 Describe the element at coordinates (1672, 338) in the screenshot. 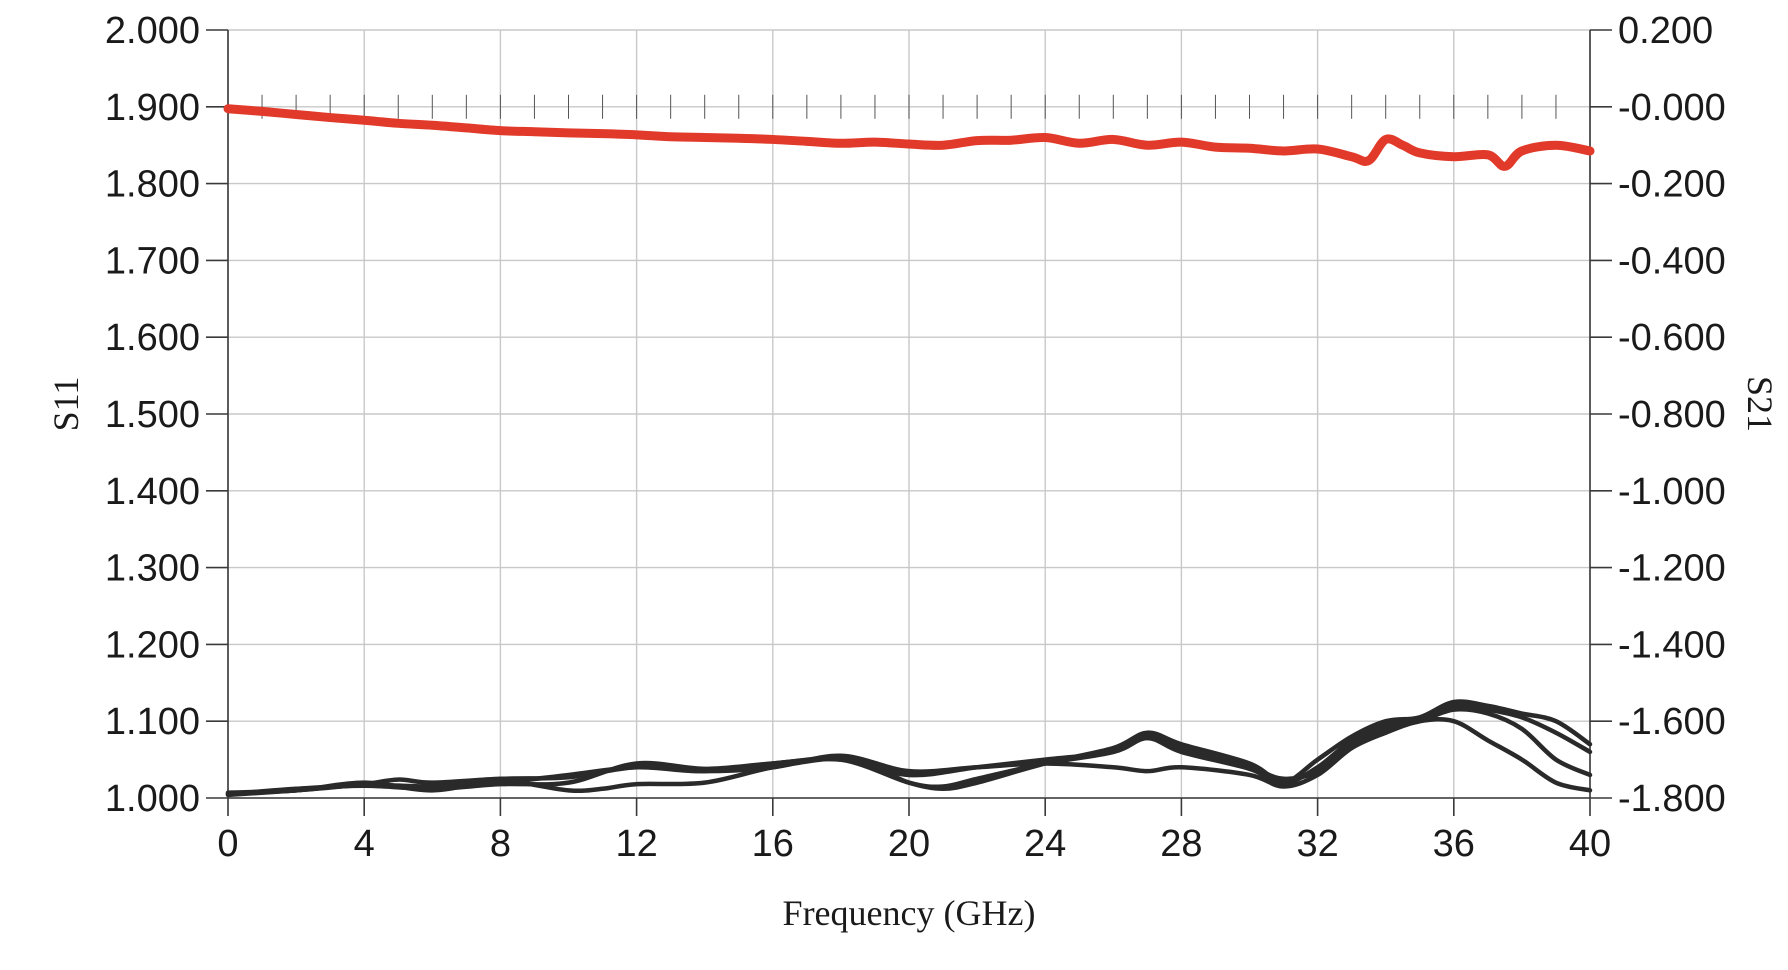

I see `y2-tick-label: -0.600` at that location.